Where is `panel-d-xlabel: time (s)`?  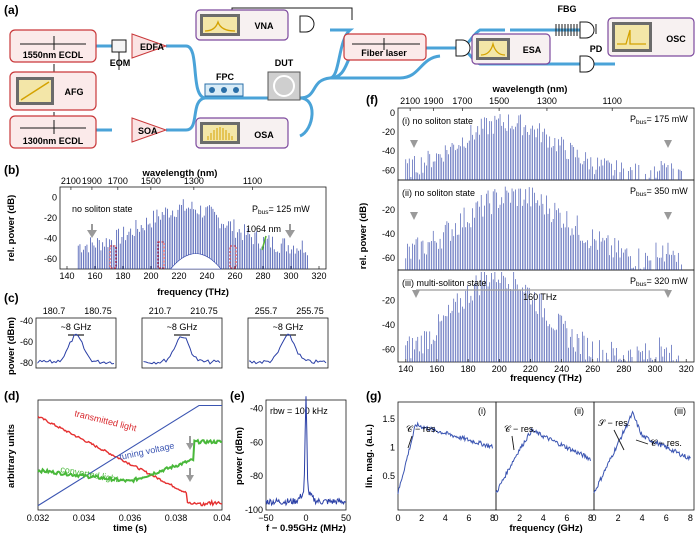 panel-d-xlabel: time (s) is located at coordinates (130, 528).